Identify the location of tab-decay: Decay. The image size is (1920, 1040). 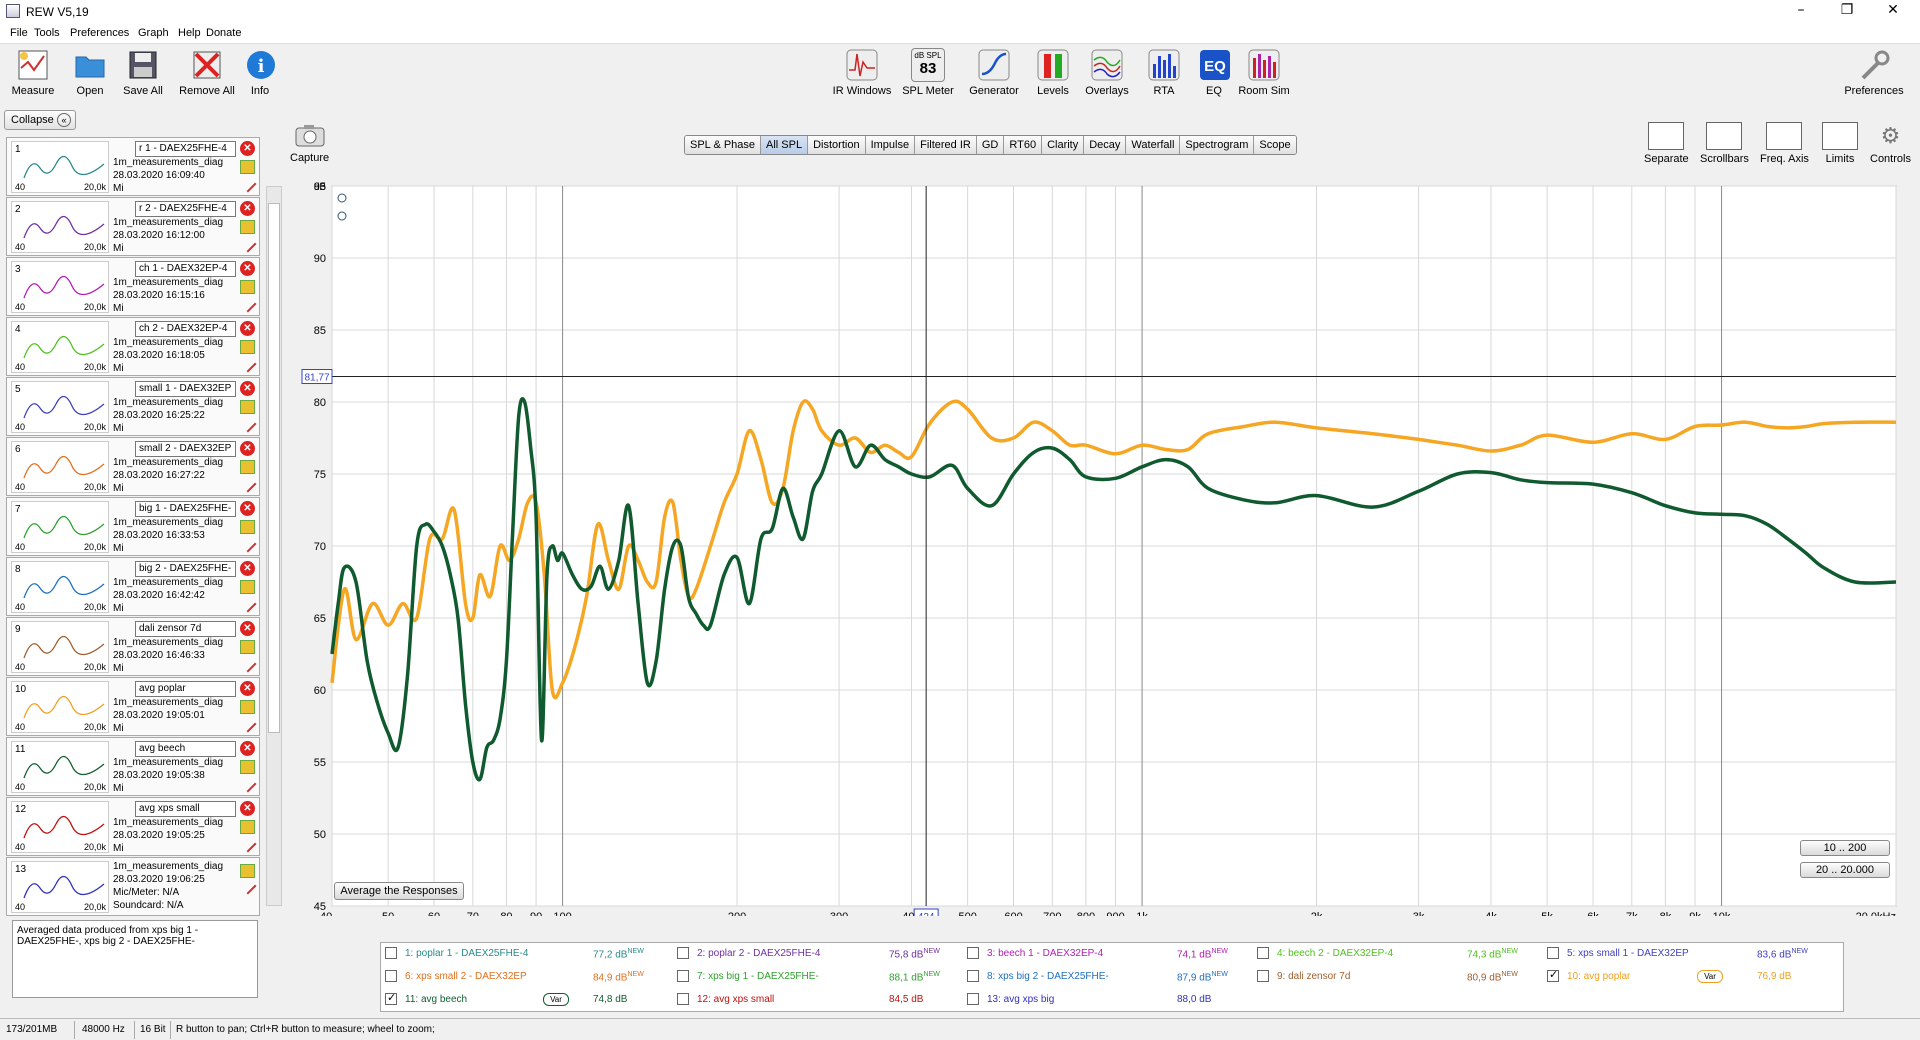
(1105, 145).